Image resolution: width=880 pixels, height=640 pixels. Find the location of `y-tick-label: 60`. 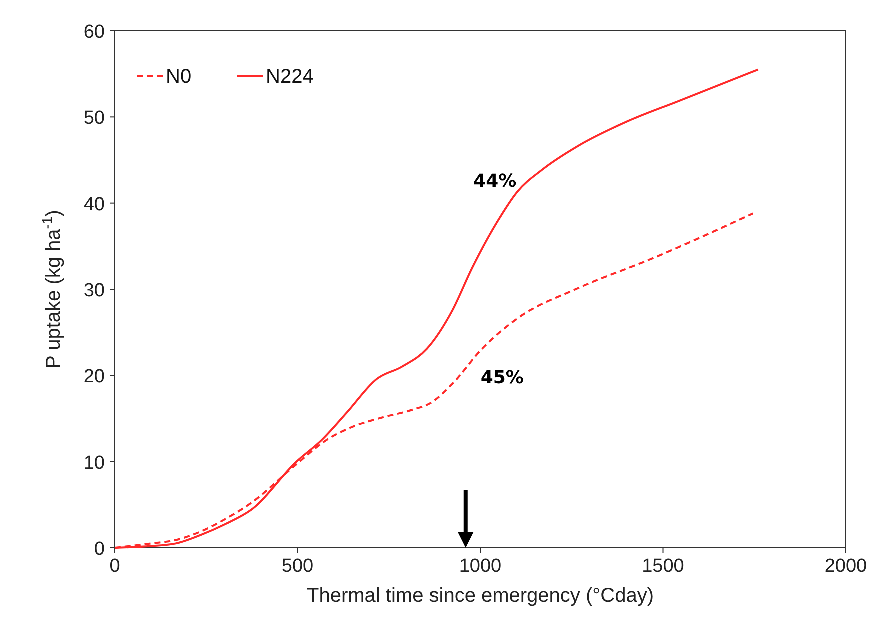

y-tick-label: 60 is located at coordinates (94, 32).